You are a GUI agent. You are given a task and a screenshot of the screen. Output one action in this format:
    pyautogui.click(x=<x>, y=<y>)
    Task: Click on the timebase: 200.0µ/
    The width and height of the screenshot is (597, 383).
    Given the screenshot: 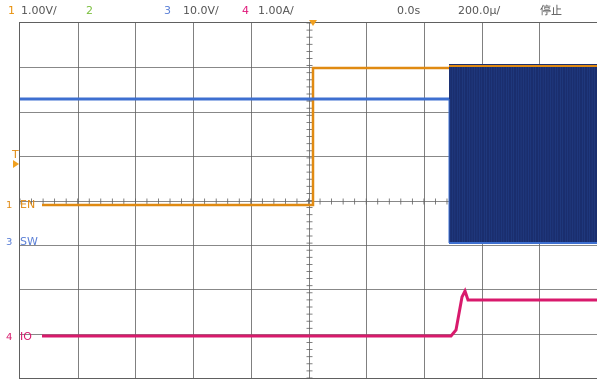 What is the action you would take?
    pyautogui.click(x=479, y=10)
    